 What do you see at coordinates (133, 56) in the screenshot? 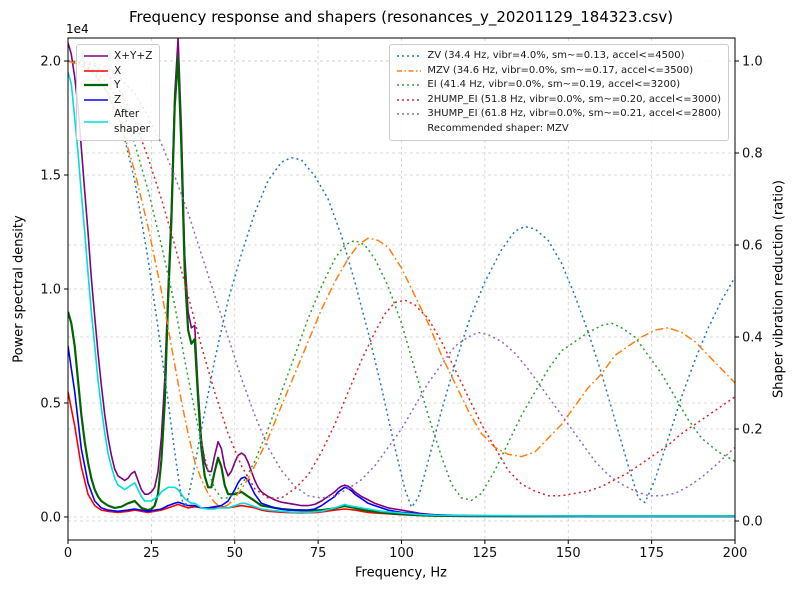
I see `legend-label: X+Y+Z` at bounding box center [133, 56].